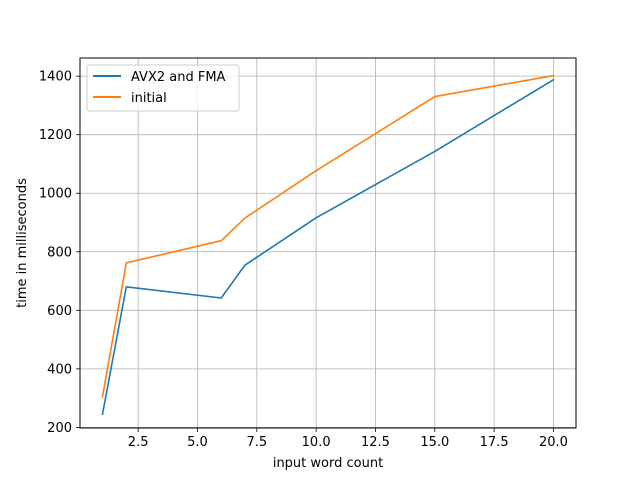  I want to click on y-tick-label: 1400, so click(55, 77).